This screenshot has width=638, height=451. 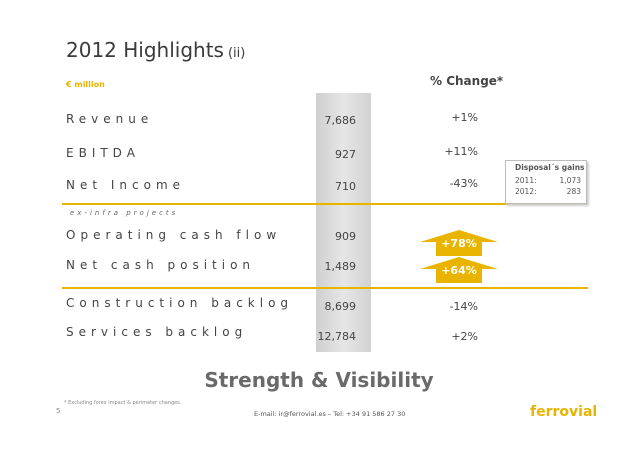 What do you see at coordinates (161, 265) in the screenshot?
I see `row-label-net-cash-position: Net cash position` at bounding box center [161, 265].